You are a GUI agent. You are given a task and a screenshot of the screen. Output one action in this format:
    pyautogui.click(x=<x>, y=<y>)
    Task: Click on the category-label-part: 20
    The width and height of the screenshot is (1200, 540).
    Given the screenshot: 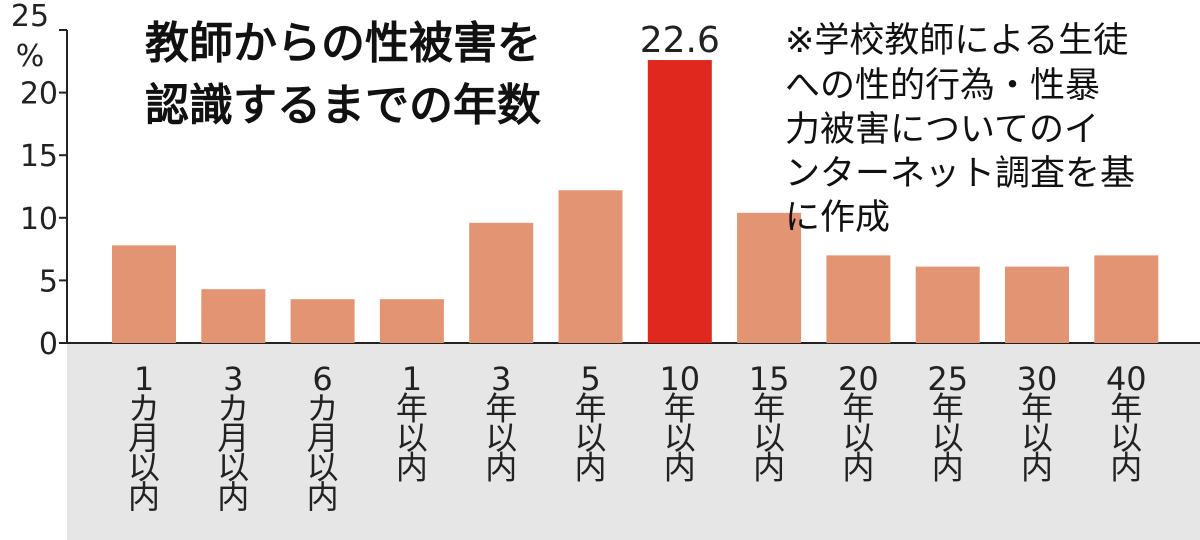 What is the action you would take?
    pyautogui.click(x=858, y=379)
    